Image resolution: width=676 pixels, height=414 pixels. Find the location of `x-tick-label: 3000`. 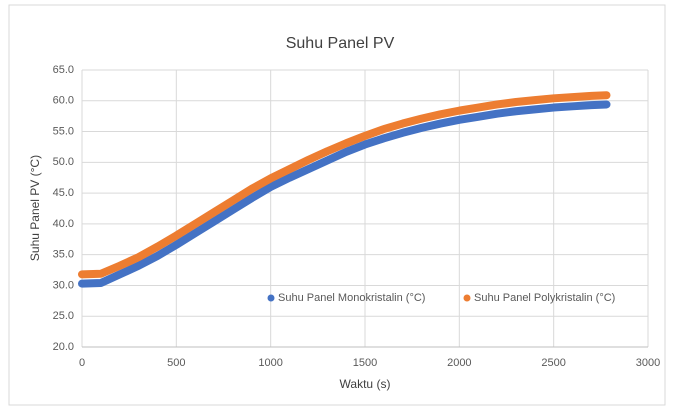

x-tick-label: 3000 is located at coordinates (648, 363).